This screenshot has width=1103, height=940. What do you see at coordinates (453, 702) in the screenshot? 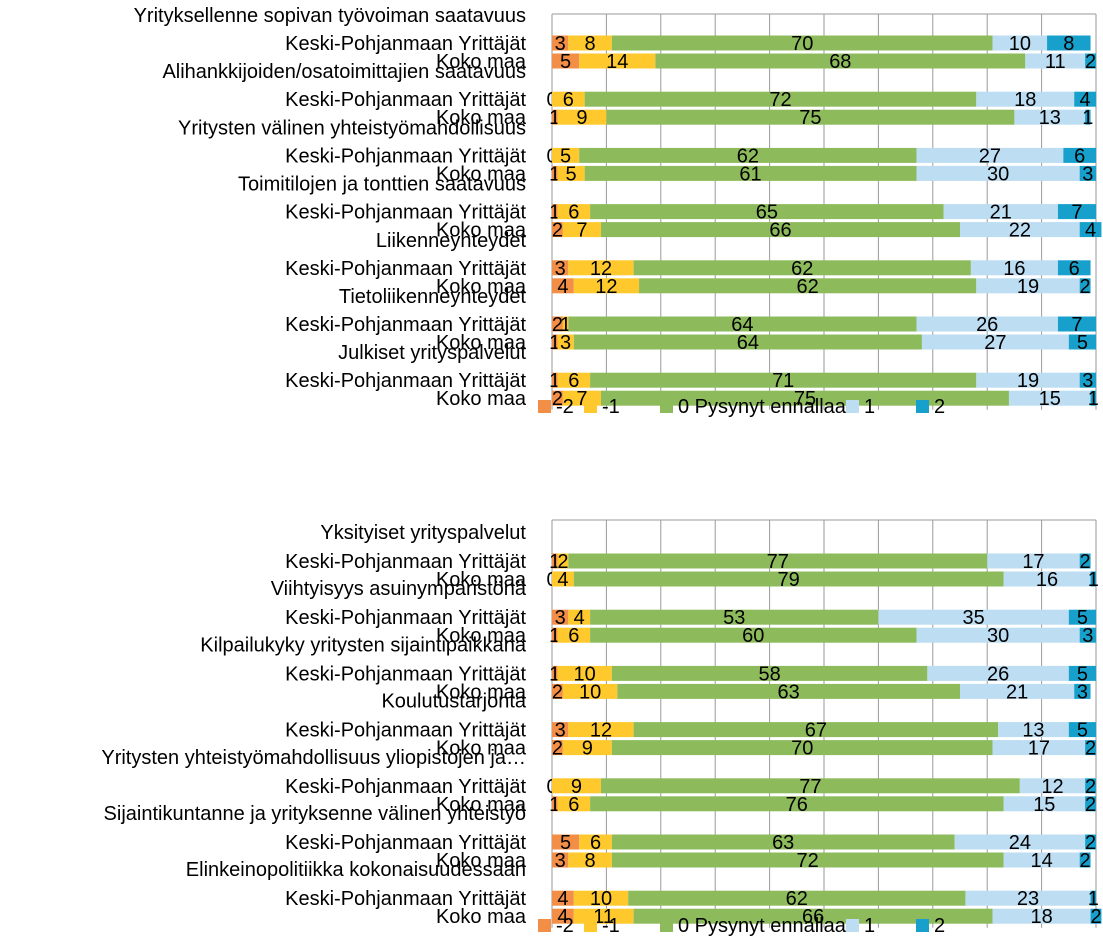
I see `group-title: Koulutustarjonta` at bounding box center [453, 702].